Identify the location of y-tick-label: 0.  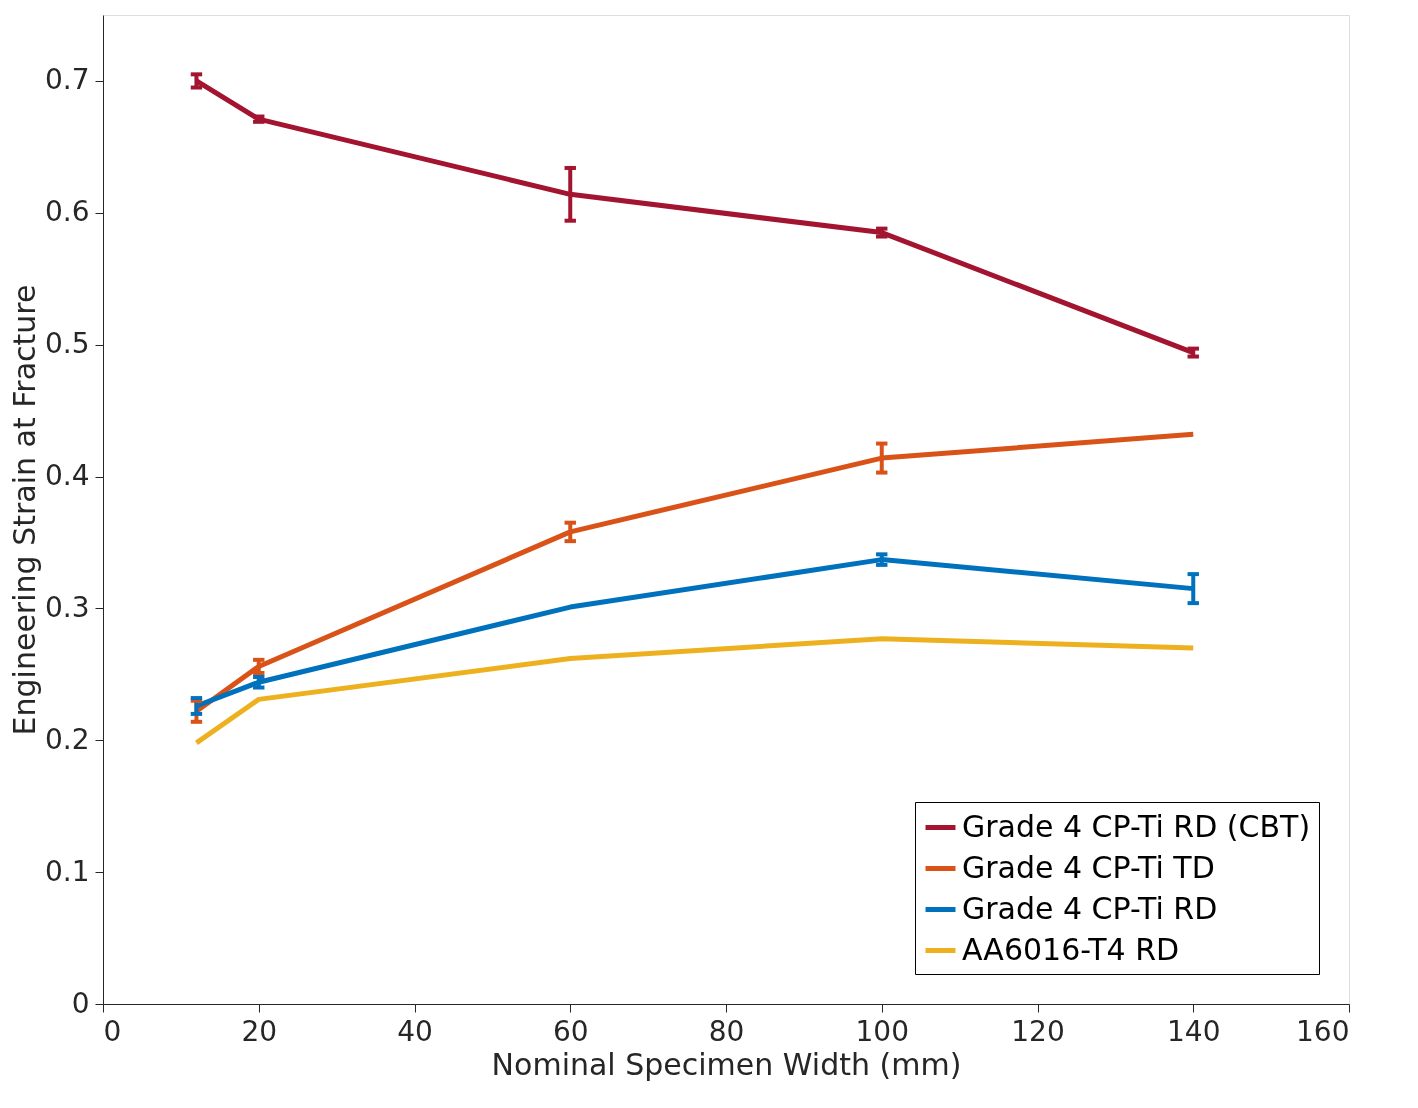
(80, 1003).